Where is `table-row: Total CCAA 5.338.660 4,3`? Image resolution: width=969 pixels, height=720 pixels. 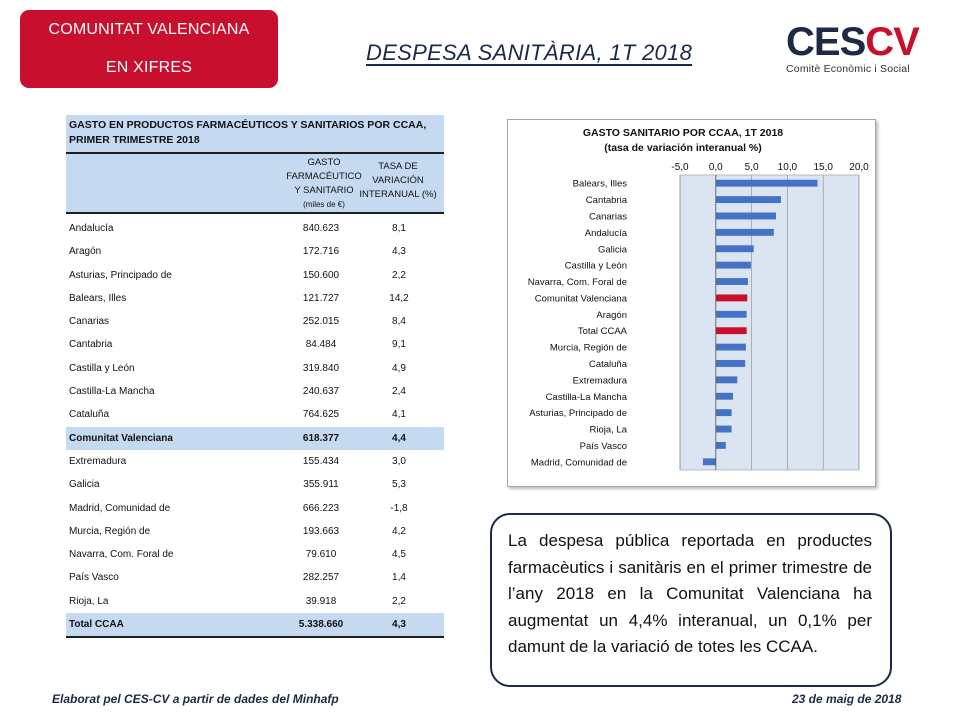
table-row: Total CCAA 5.338.660 4,3 is located at coordinates (255, 625).